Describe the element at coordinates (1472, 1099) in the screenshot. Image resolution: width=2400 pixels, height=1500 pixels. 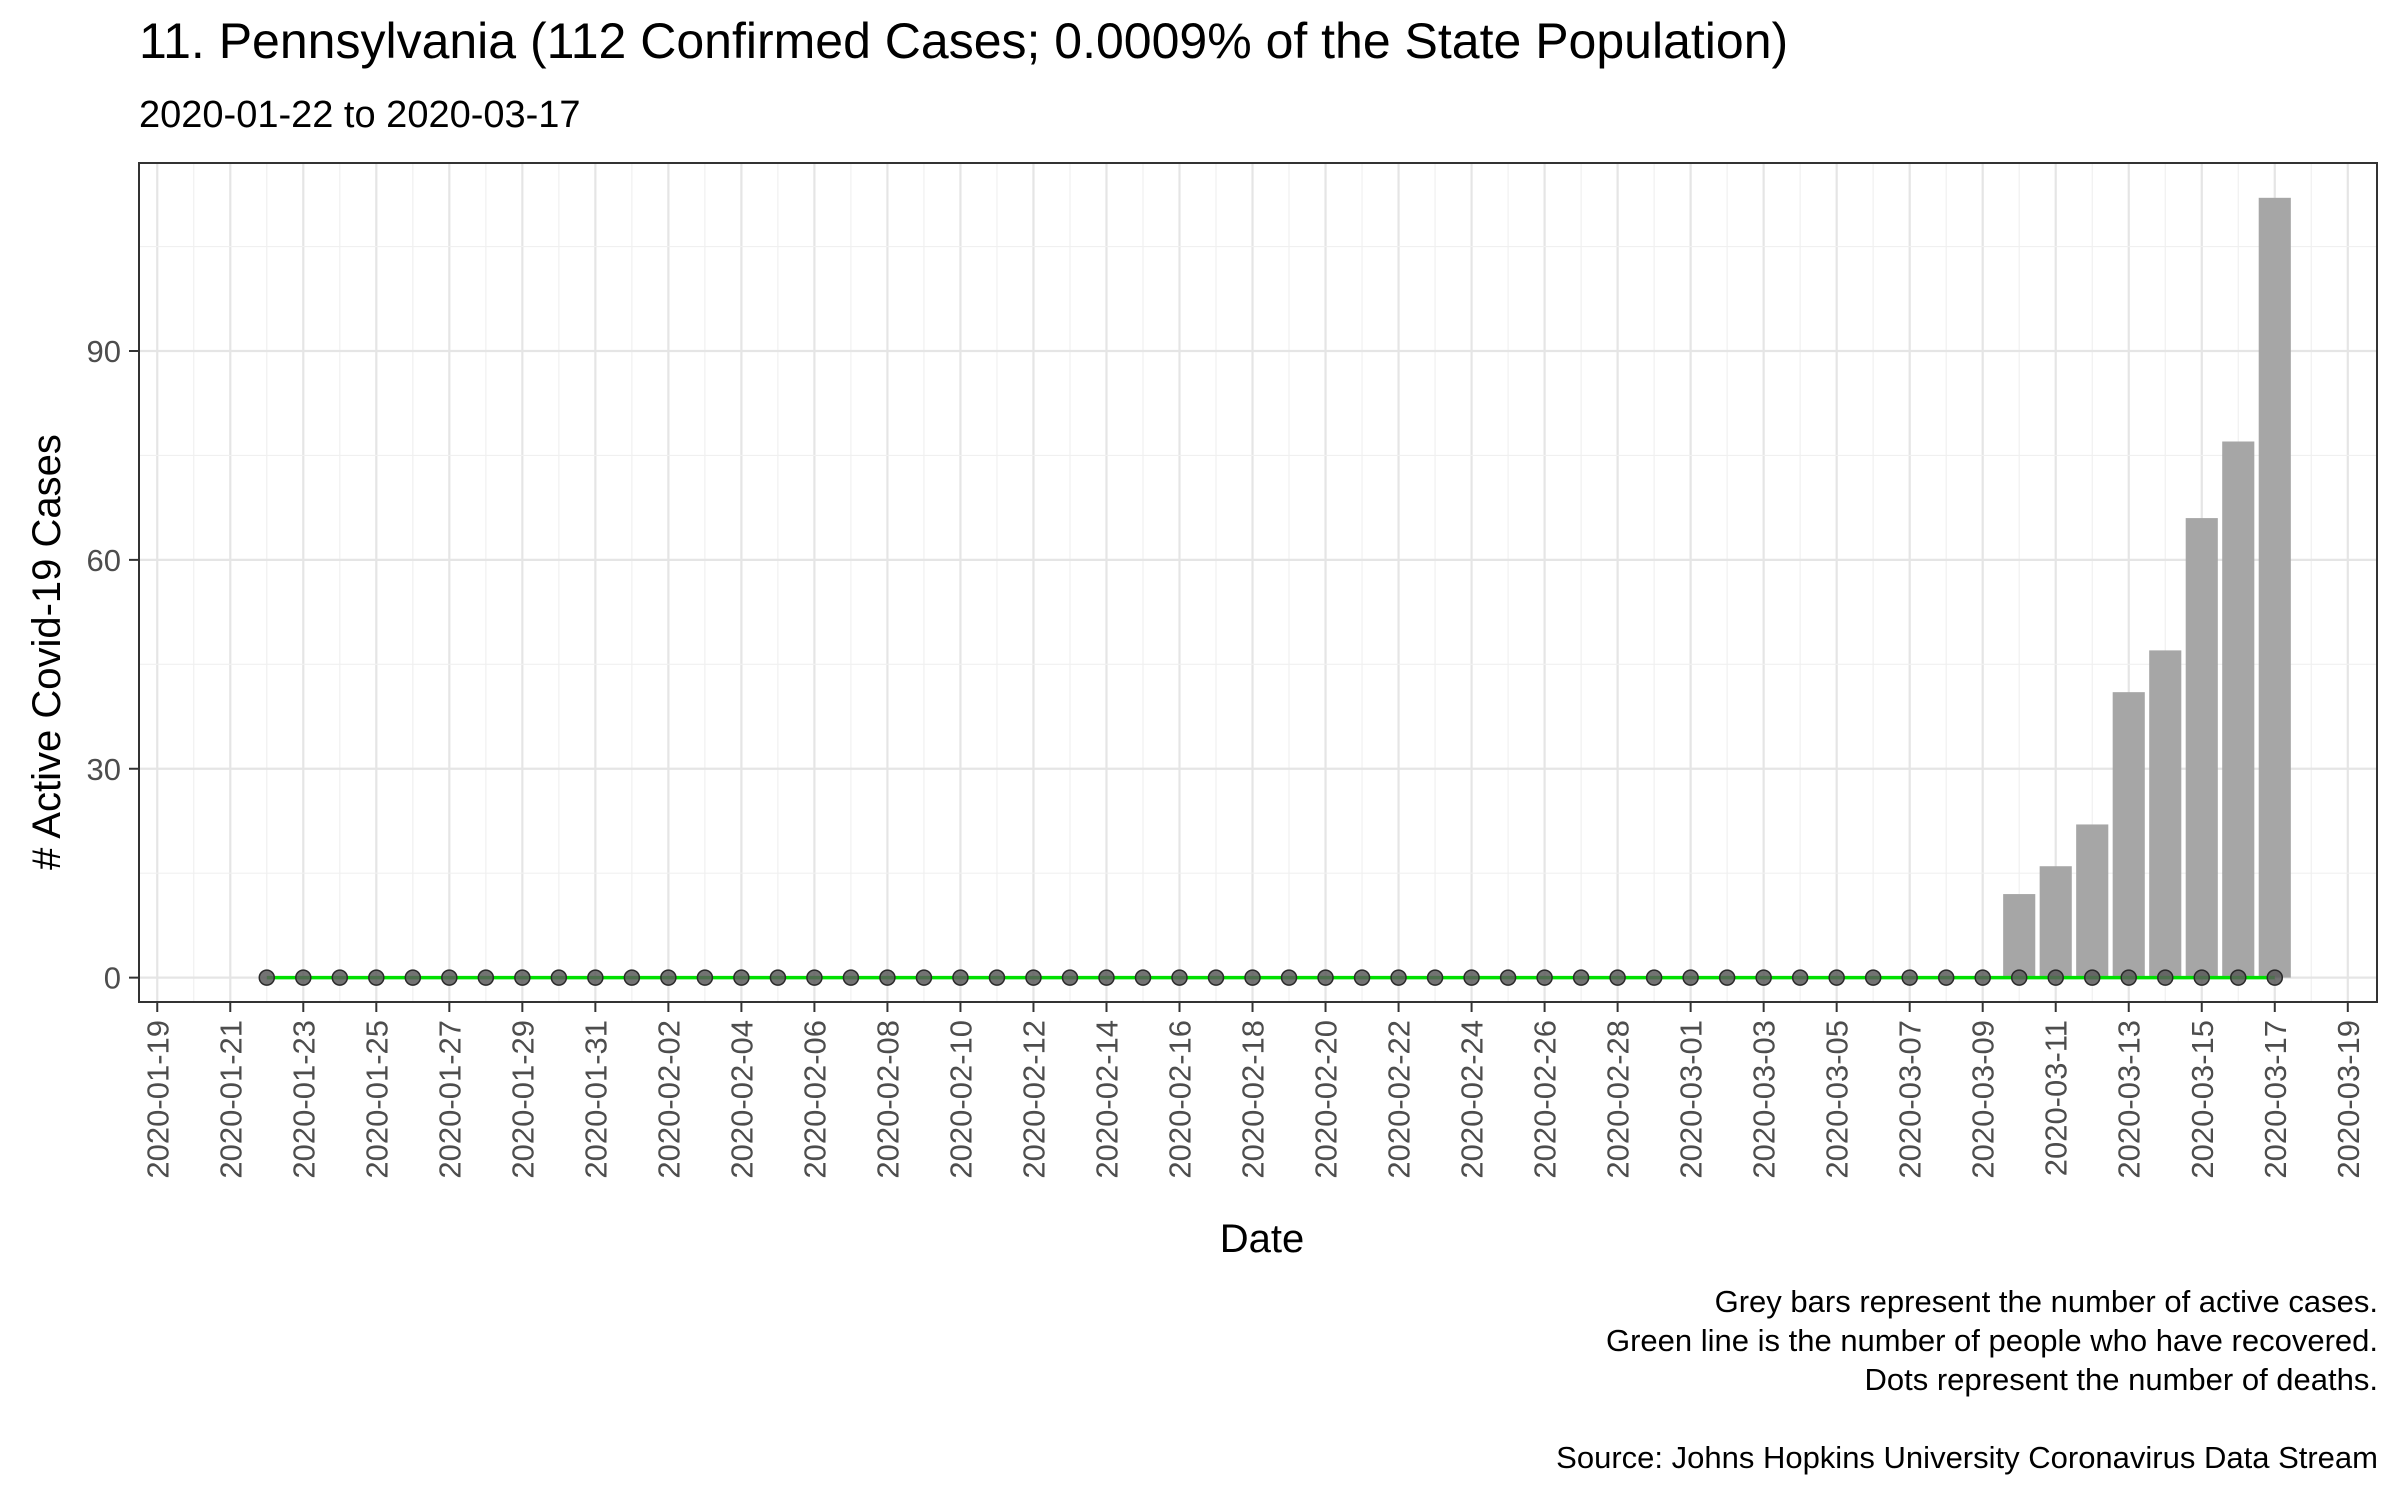
I see `x-tick-label: 2020-02-24` at that location.